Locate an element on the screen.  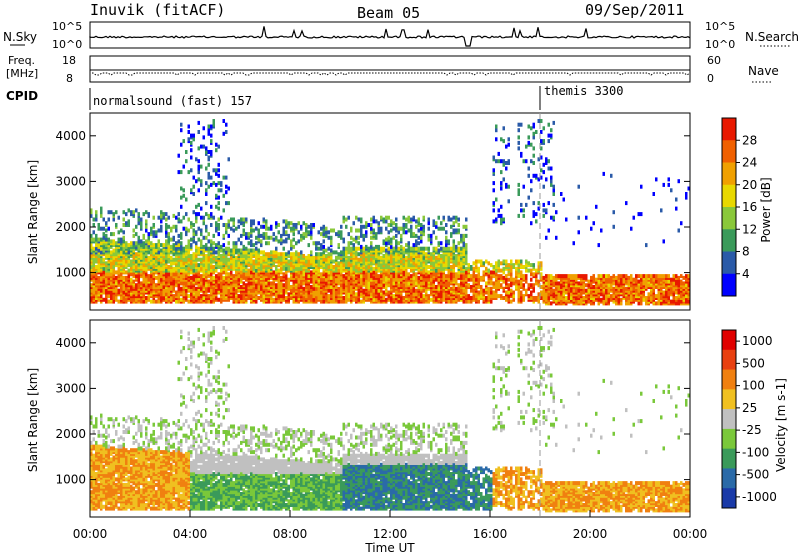
nave-line is located at coordinates (390, 74).